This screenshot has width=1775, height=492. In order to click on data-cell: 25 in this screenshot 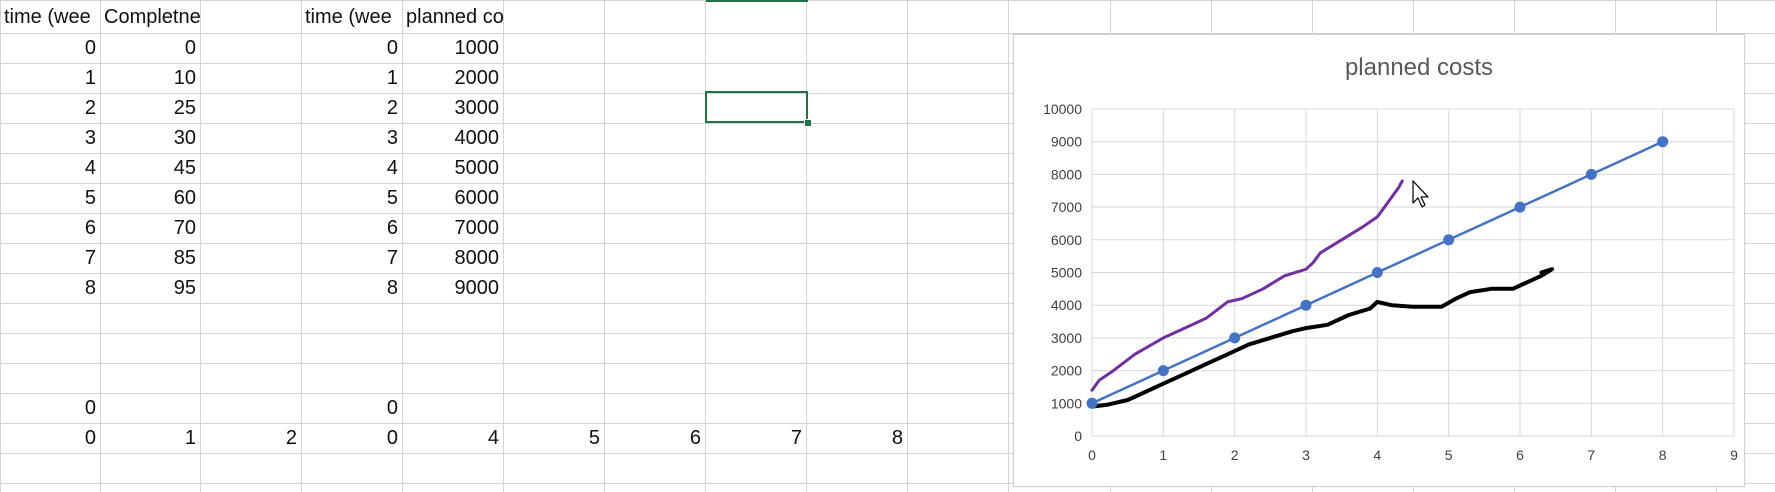, I will do `click(184, 108)`.